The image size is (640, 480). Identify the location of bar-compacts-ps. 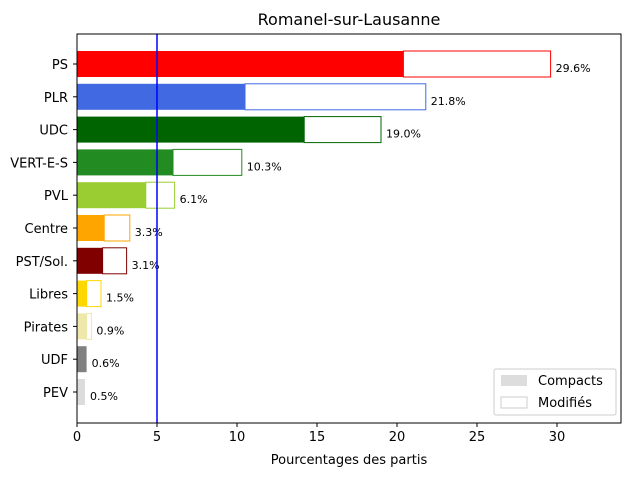
(240, 64).